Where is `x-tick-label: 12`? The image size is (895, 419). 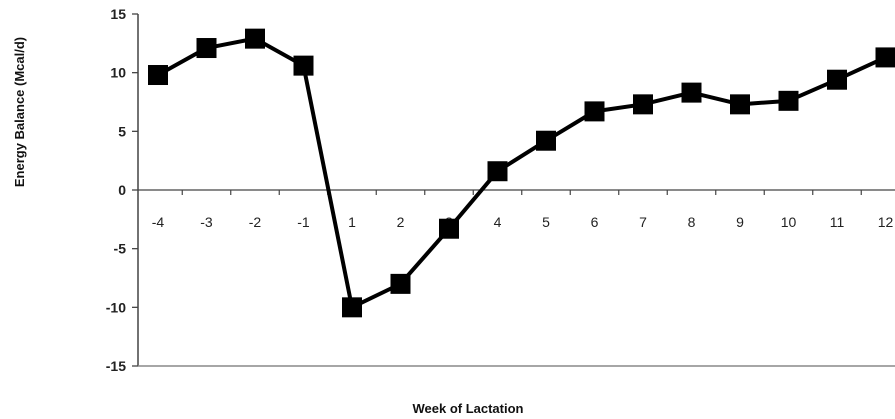
x-tick-label: 12 is located at coordinates (886, 222).